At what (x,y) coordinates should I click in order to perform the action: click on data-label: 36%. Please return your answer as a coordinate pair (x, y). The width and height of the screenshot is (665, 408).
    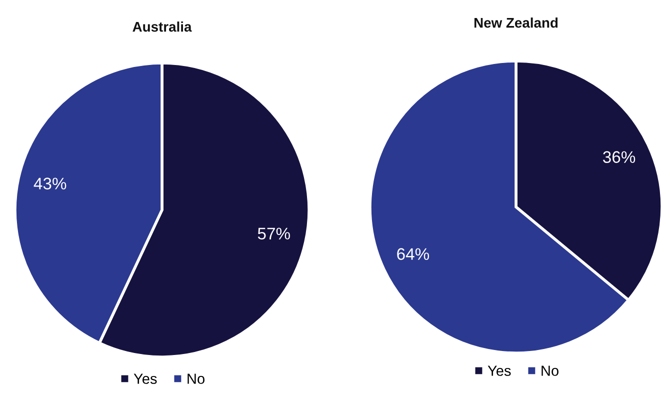
    Looking at the image, I should click on (619, 157).